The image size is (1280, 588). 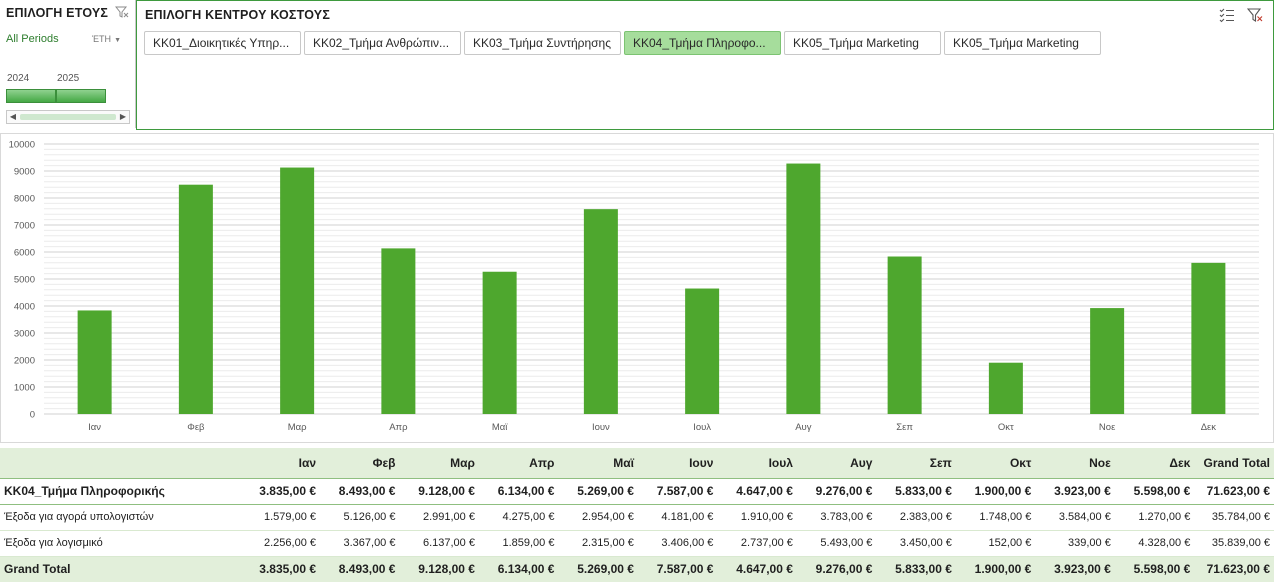 What do you see at coordinates (1022, 43) in the screenshot?
I see `slicer-item-kk05-duplicate: ΚΚ05_Τμήμα Marketing` at bounding box center [1022, 43].